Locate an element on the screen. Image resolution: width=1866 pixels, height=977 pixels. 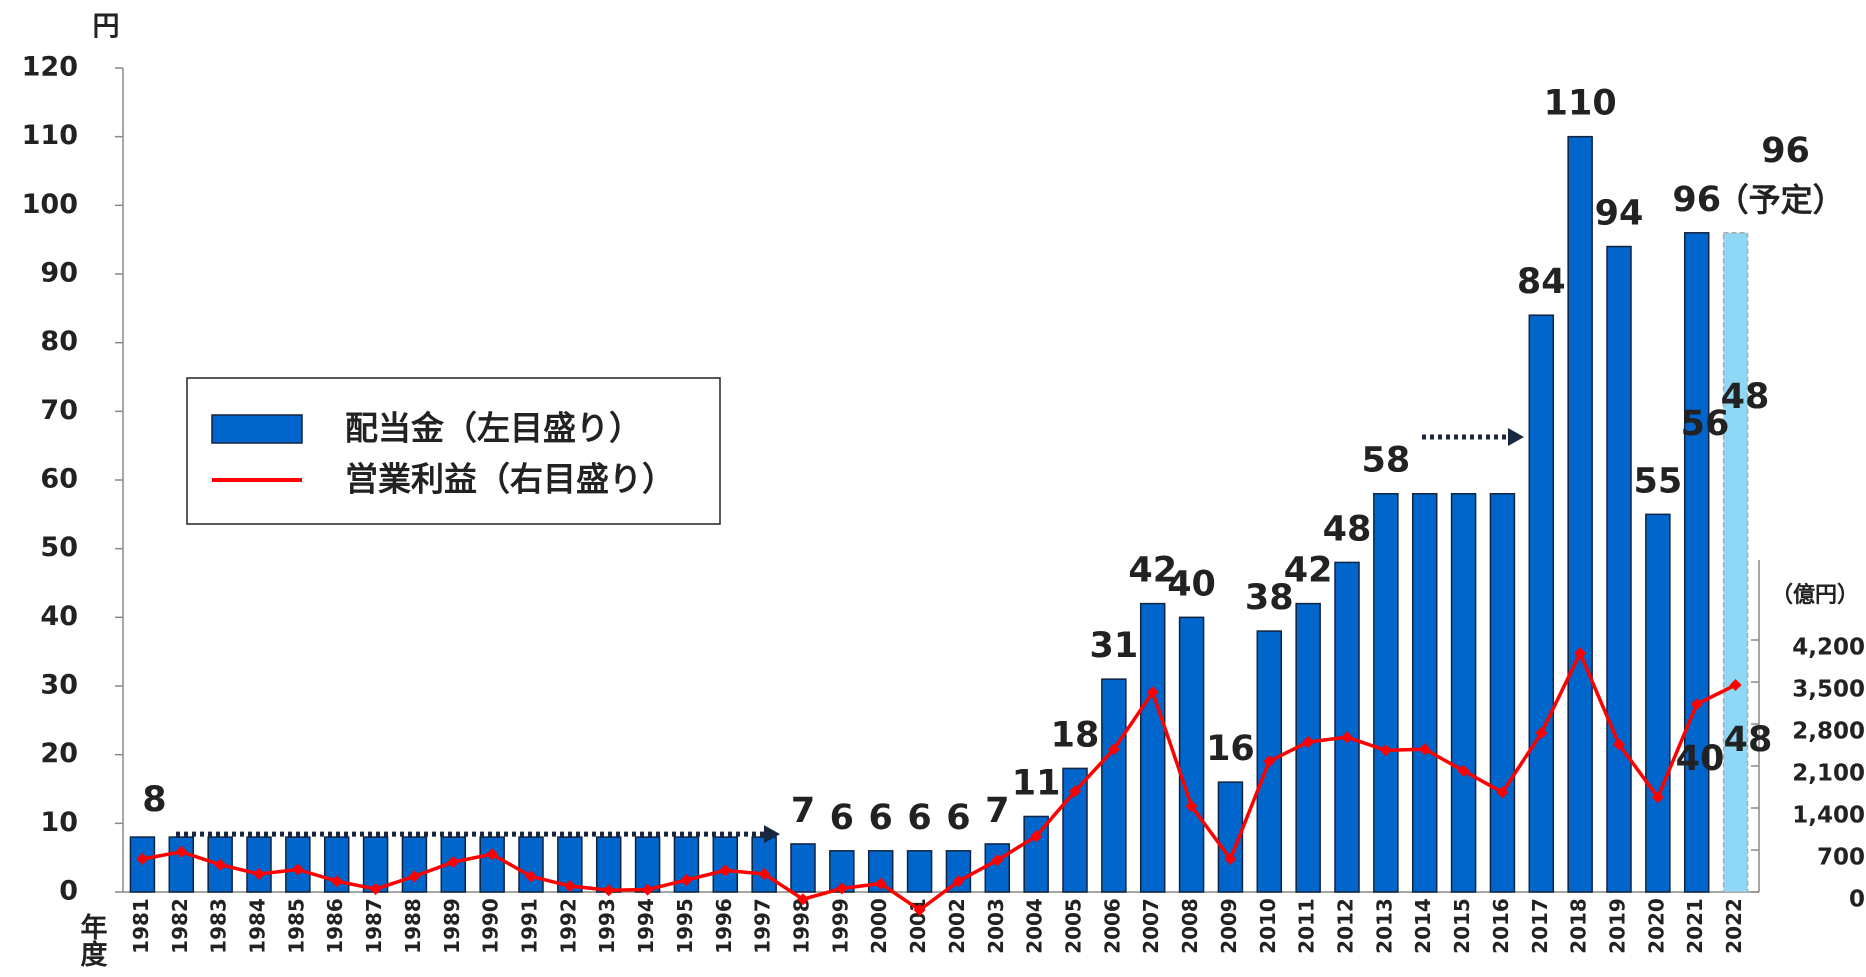
x-tick-label: 2003 is located at coordinates (996, 926).